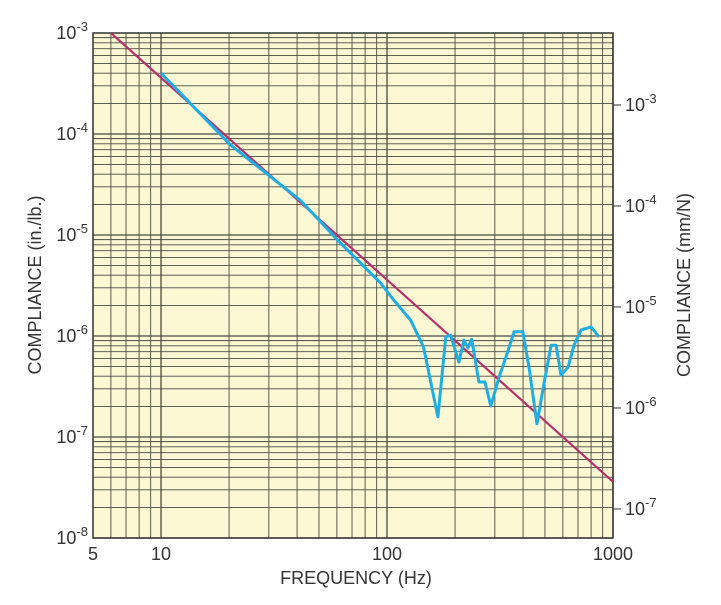 Image resolution: width=721 pixels, height=605 pixels. I want to click on y-tick-label-left: 10⁻⁶, so click(72, 334).